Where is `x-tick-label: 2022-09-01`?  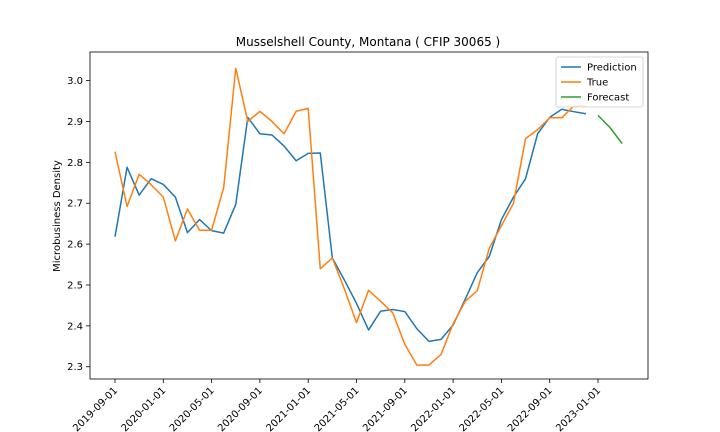 x-tick-label: 2022-09-01 is located at coordinates (530, 408).